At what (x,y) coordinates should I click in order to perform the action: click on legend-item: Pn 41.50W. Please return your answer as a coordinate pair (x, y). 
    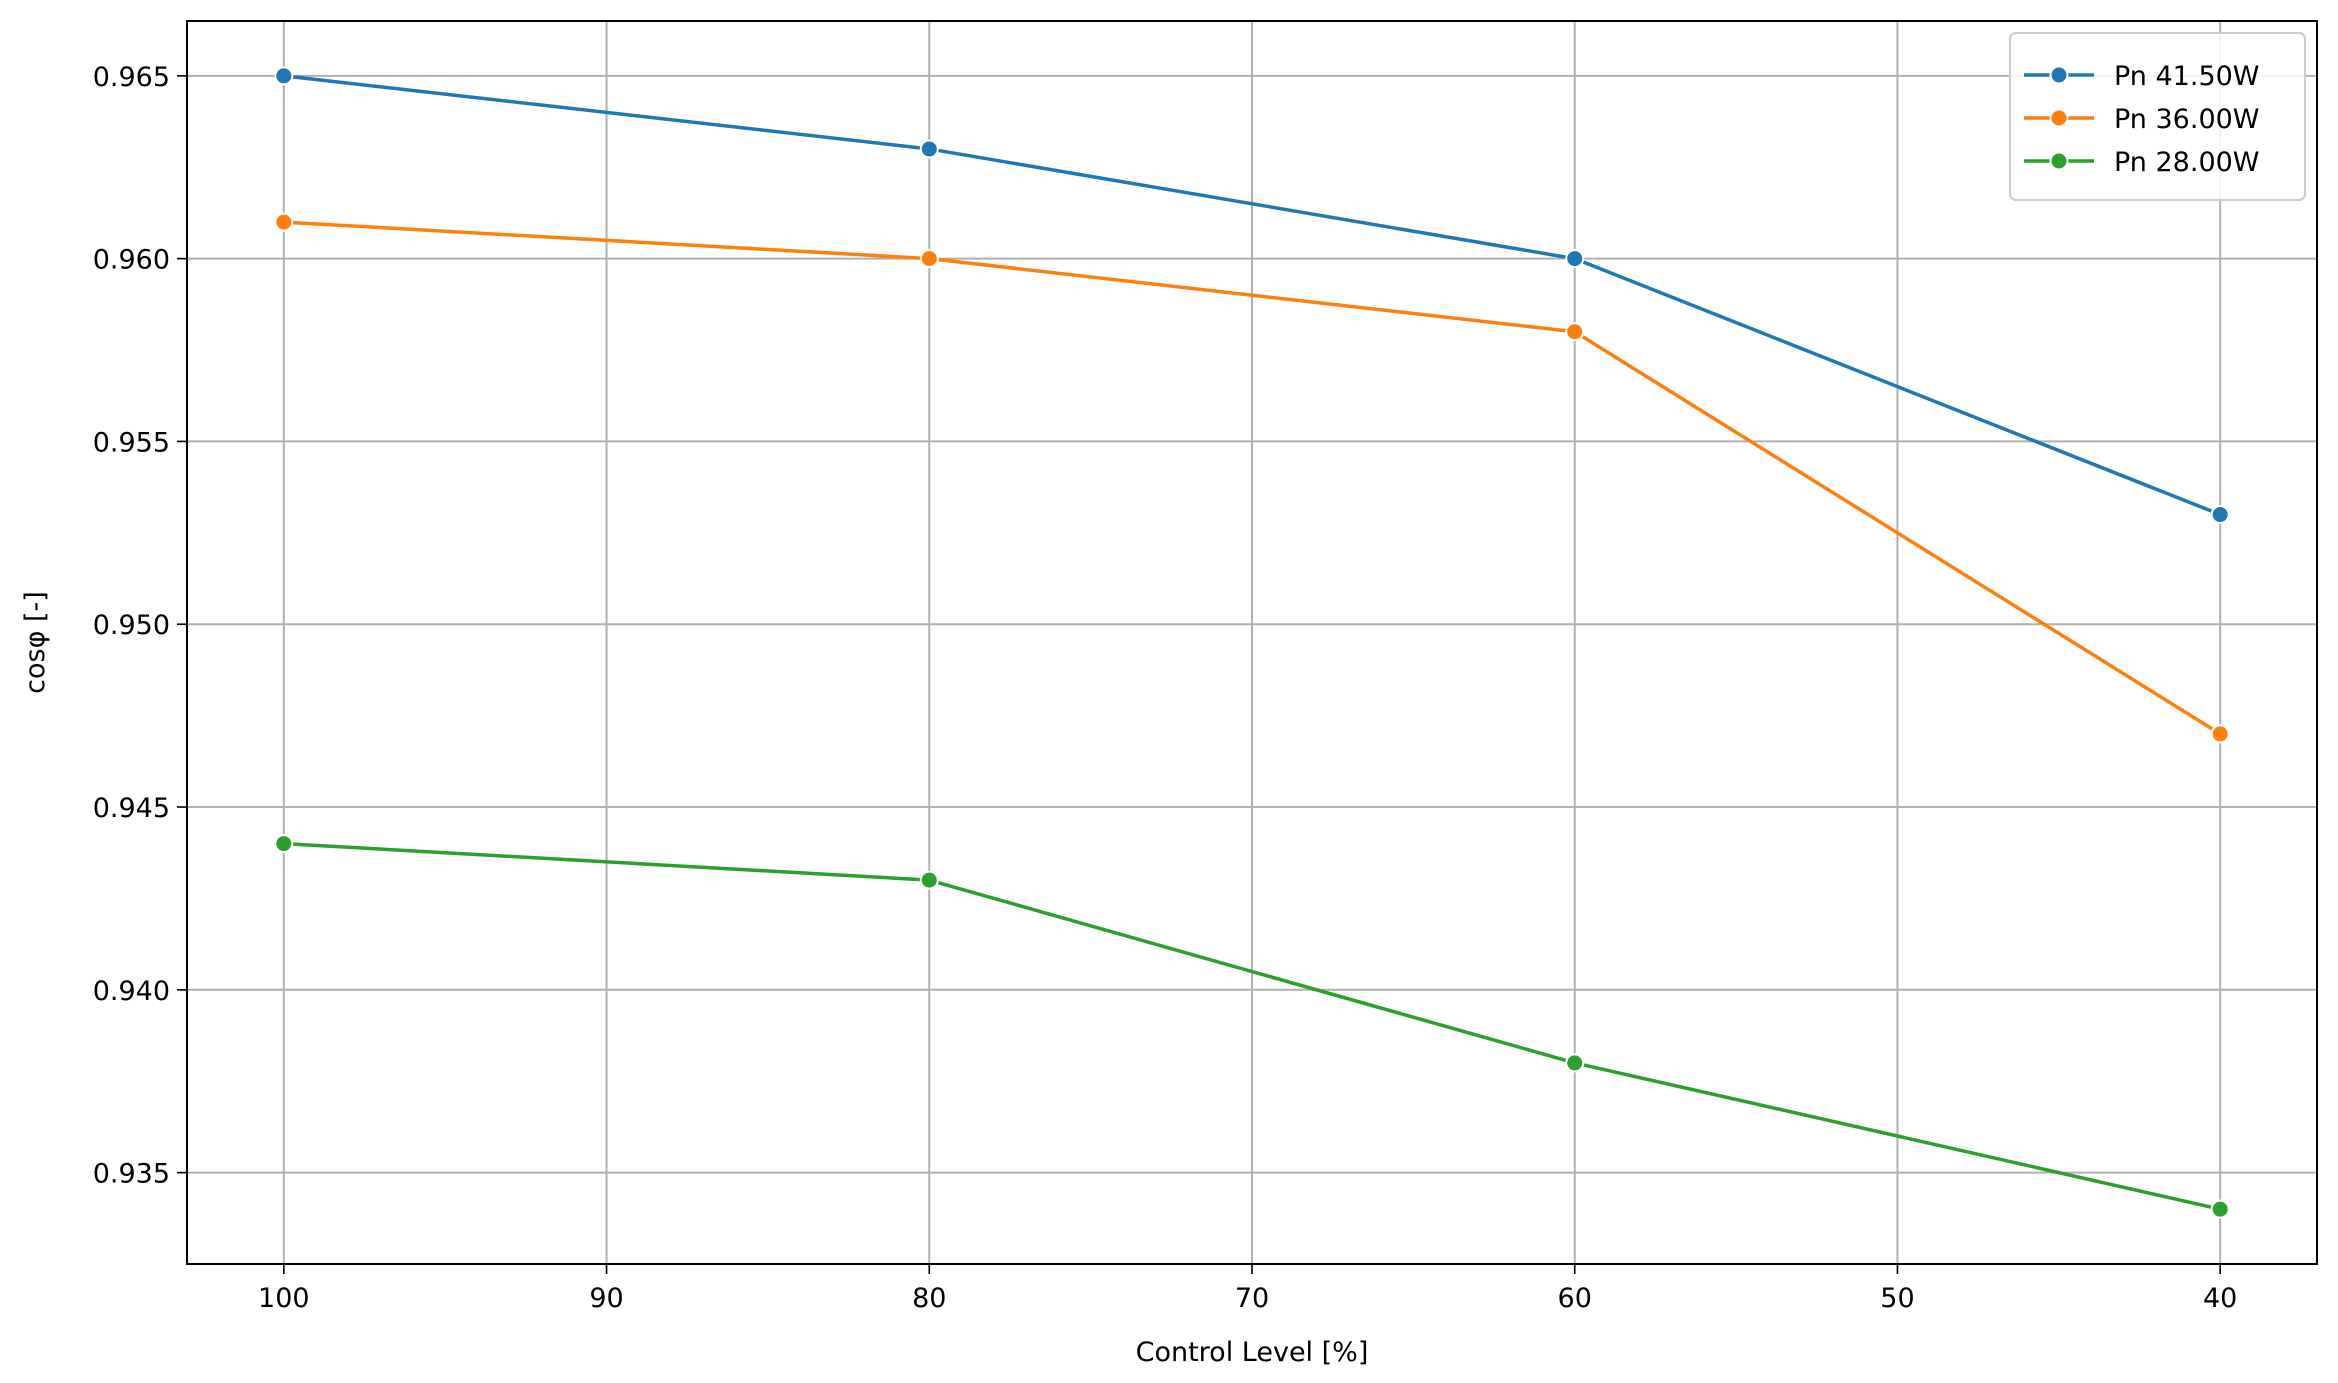
    Looking at the image, I should click on (2142, 76).